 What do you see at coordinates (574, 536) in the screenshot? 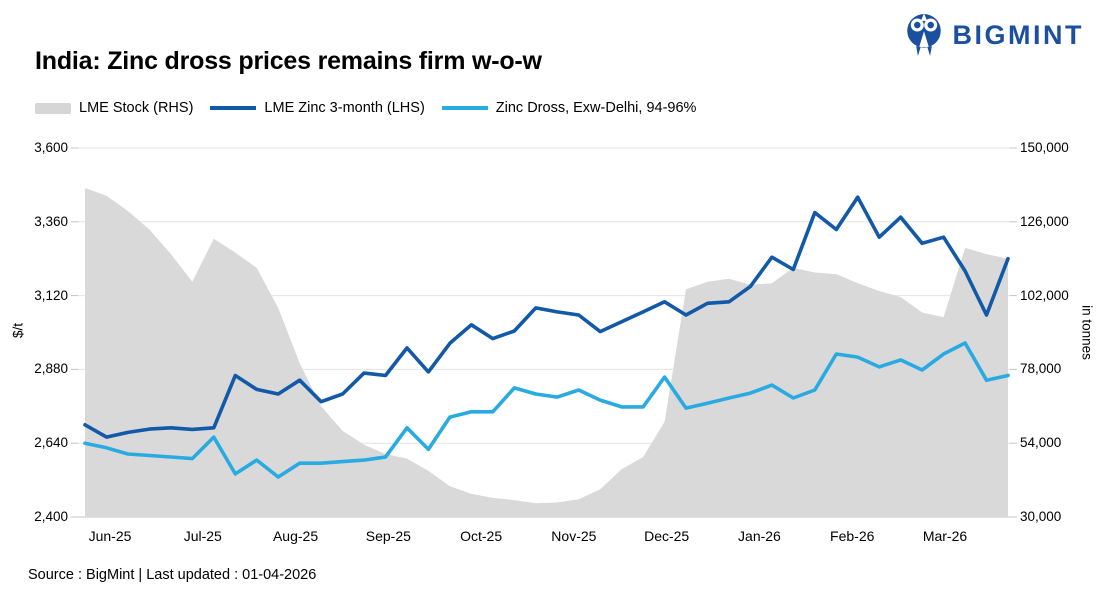
I see `x-axis-month-label: Nov-25` at bounding box center [574, 536].